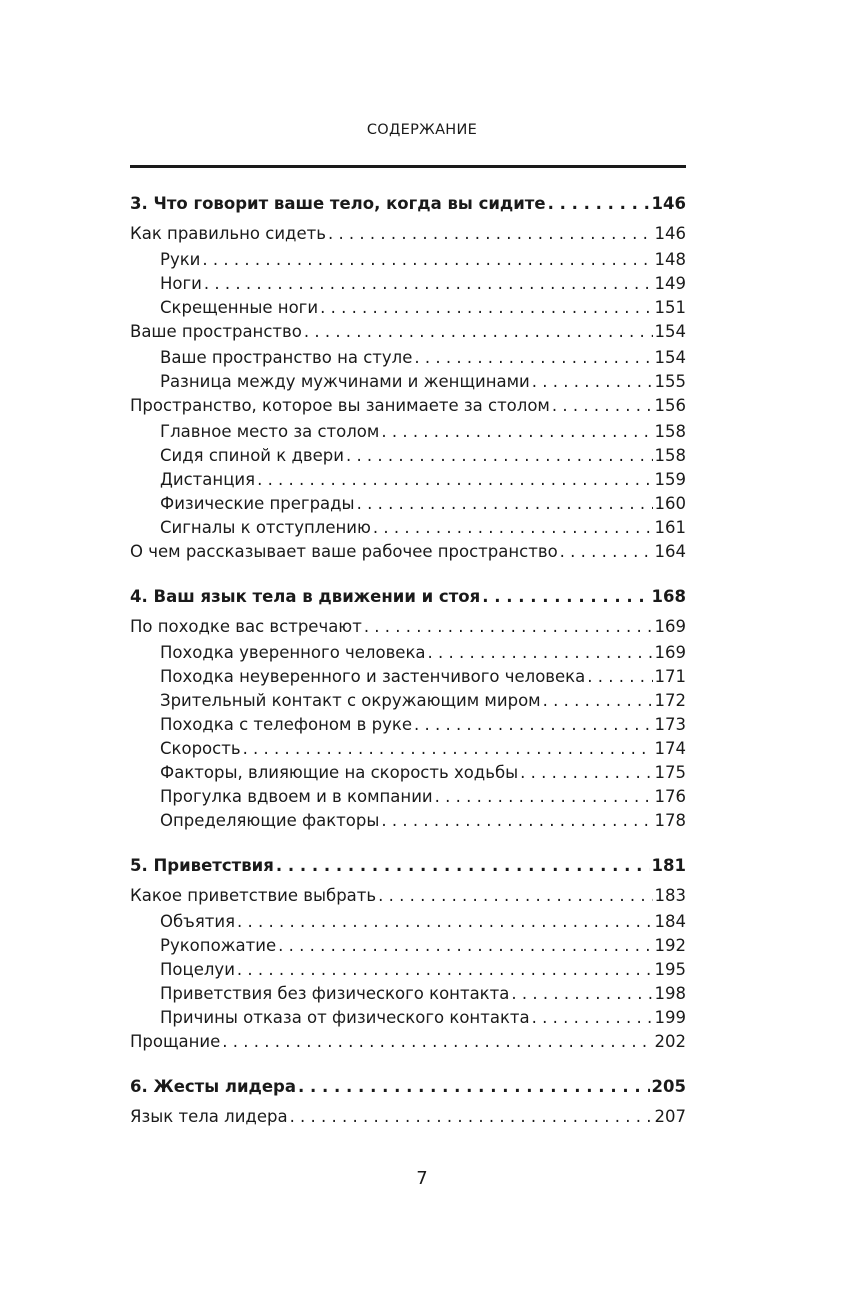 Image resolution: width=844 pixels, height=1311 pixels. I want to click on toc-subsection: Определяющие факторы 178, so click(408, 821).